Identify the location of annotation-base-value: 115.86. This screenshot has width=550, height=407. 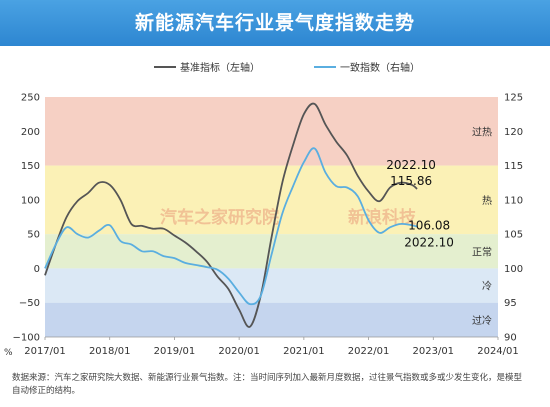
(411, 181).